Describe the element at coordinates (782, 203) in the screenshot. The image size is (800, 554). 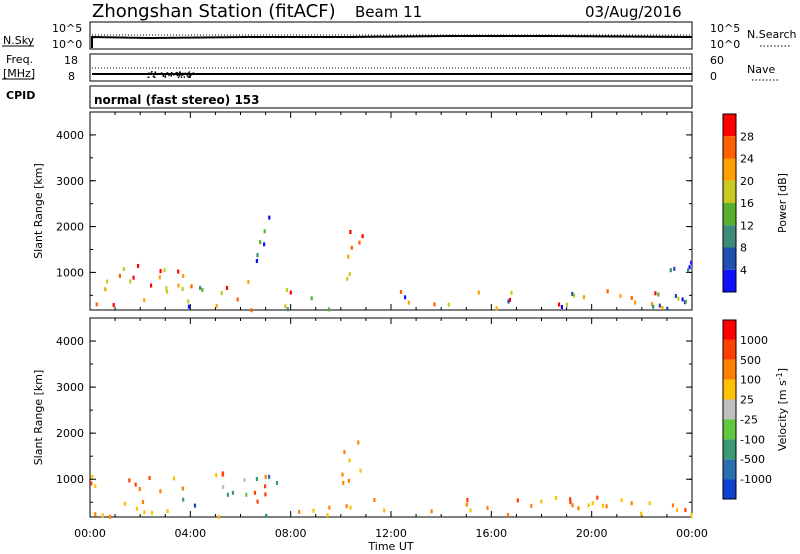
I see `colorbar-label: Power [dB]` at that location.